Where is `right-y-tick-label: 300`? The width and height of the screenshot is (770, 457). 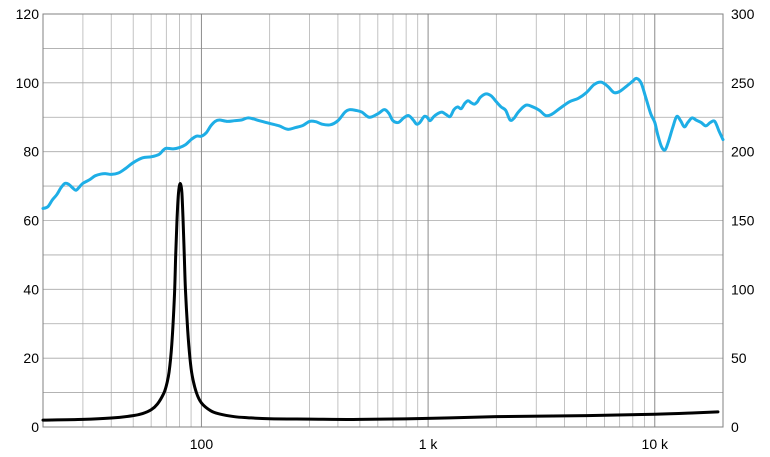 right-y-tick-label: 300 is located at coordinates (743, 14).